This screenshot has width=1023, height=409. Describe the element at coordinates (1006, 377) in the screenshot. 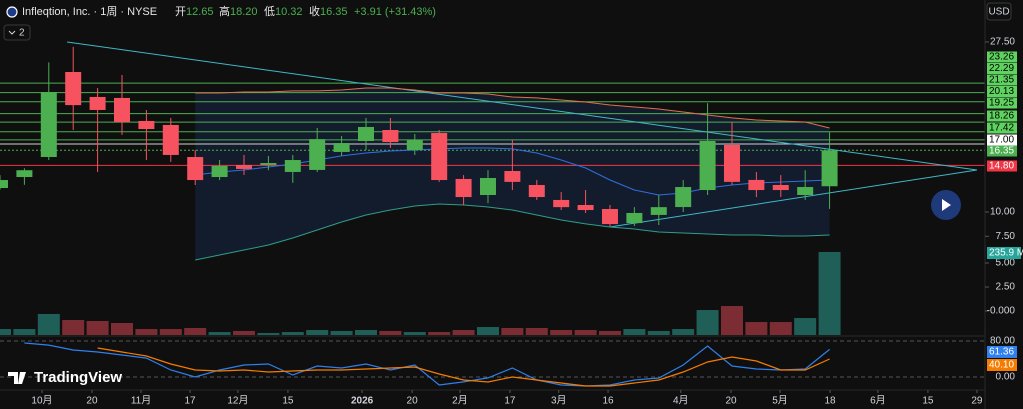

I see `osc-tick-label: 0.00` at that location.